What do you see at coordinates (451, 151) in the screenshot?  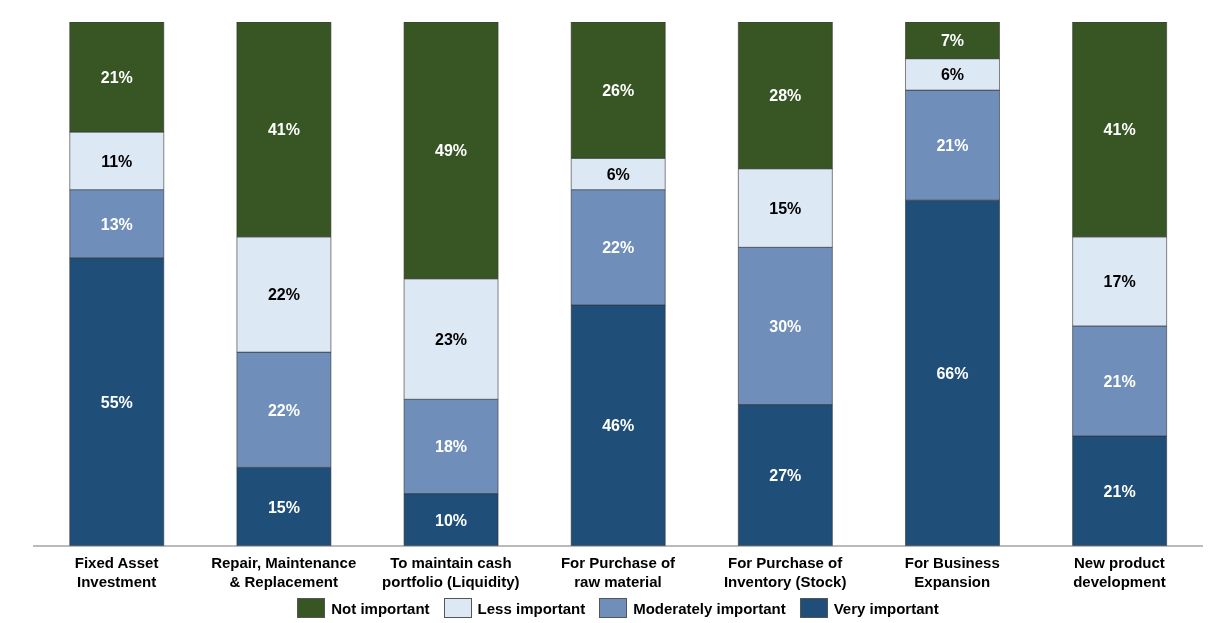 I see `data-label: 49%` at bounding box center [451, 151].